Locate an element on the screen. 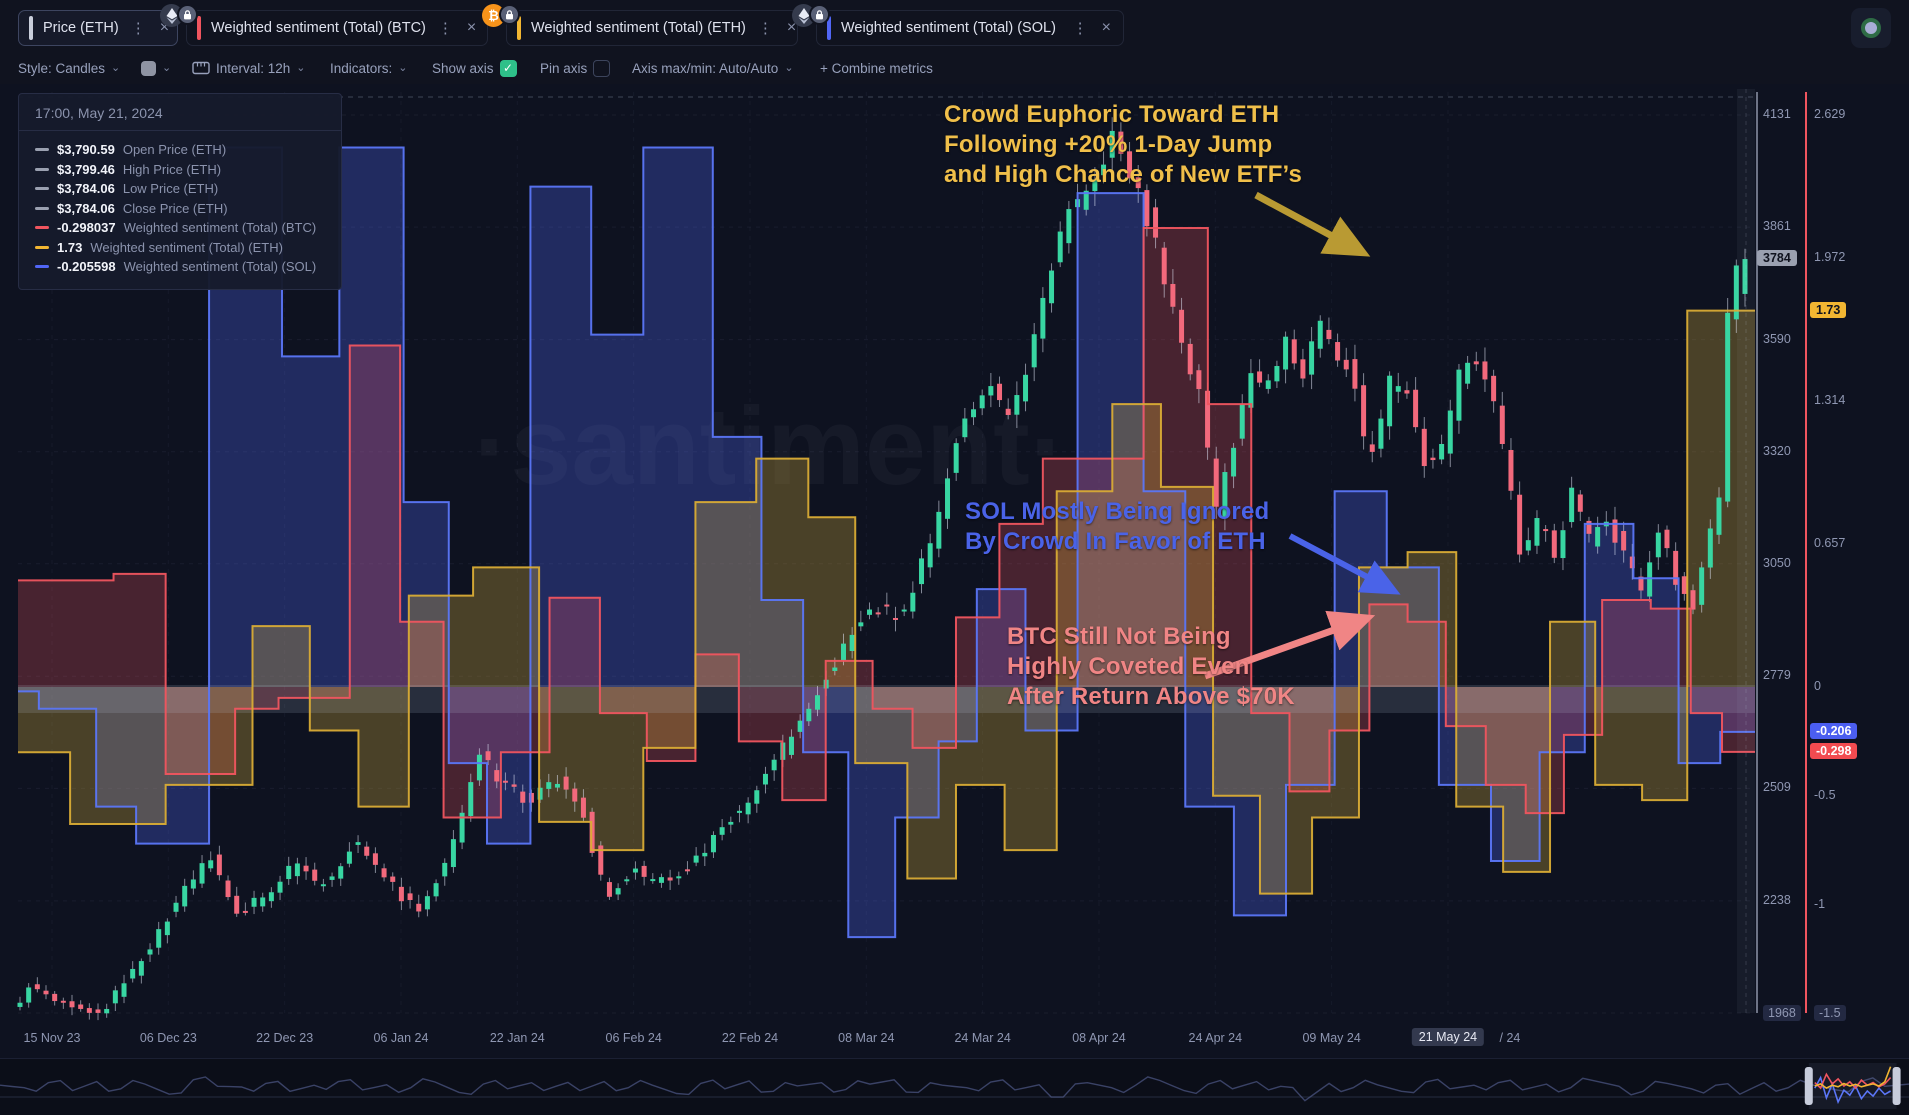 The width and height of the screenshot is (1909, 1115). tab-weighted-sentiment-eth: Weighted sentiment (Total) (ETH) ⋮ × is located at coordinates (652, 28).